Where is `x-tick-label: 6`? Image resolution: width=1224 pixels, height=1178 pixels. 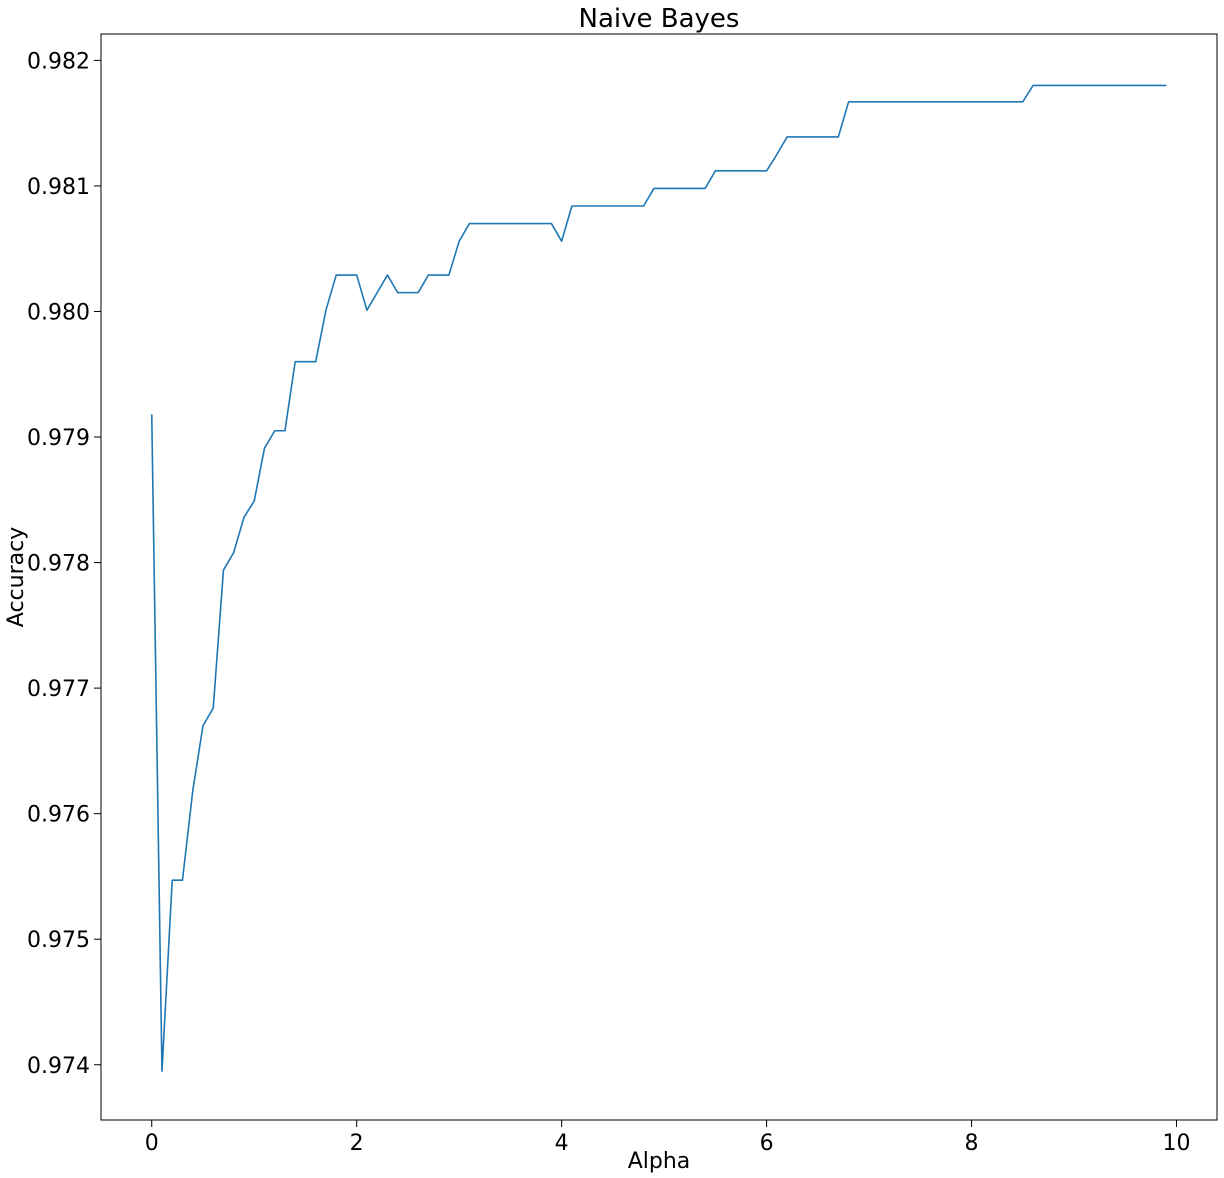 x-tick-label: 6 is located at coordinates (767, 1143).